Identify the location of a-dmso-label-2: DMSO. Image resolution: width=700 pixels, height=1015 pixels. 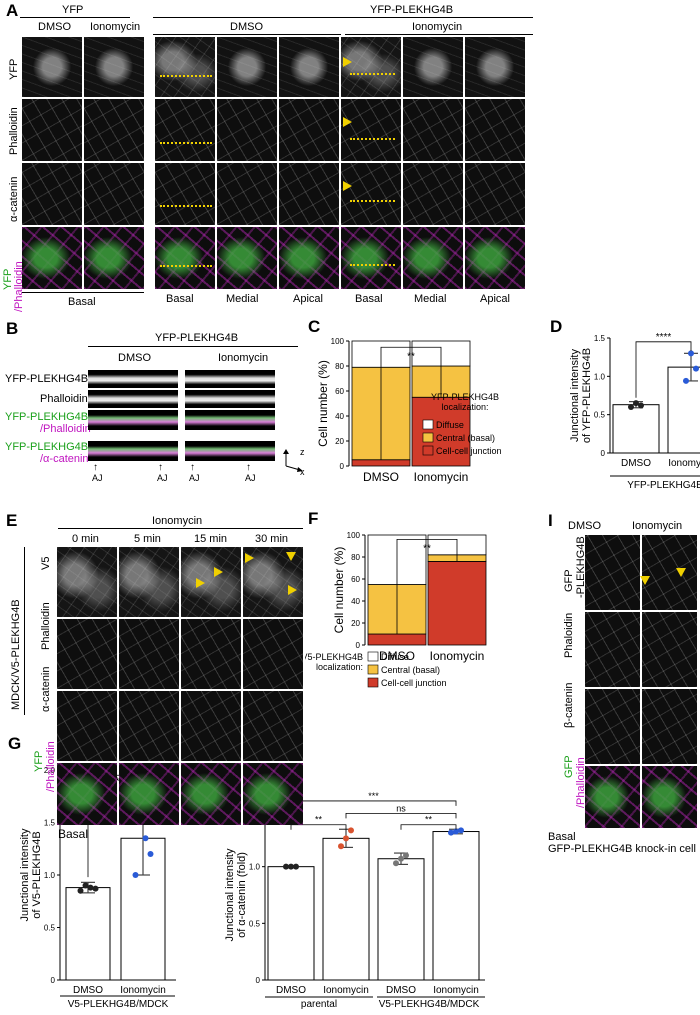
(246, 27).